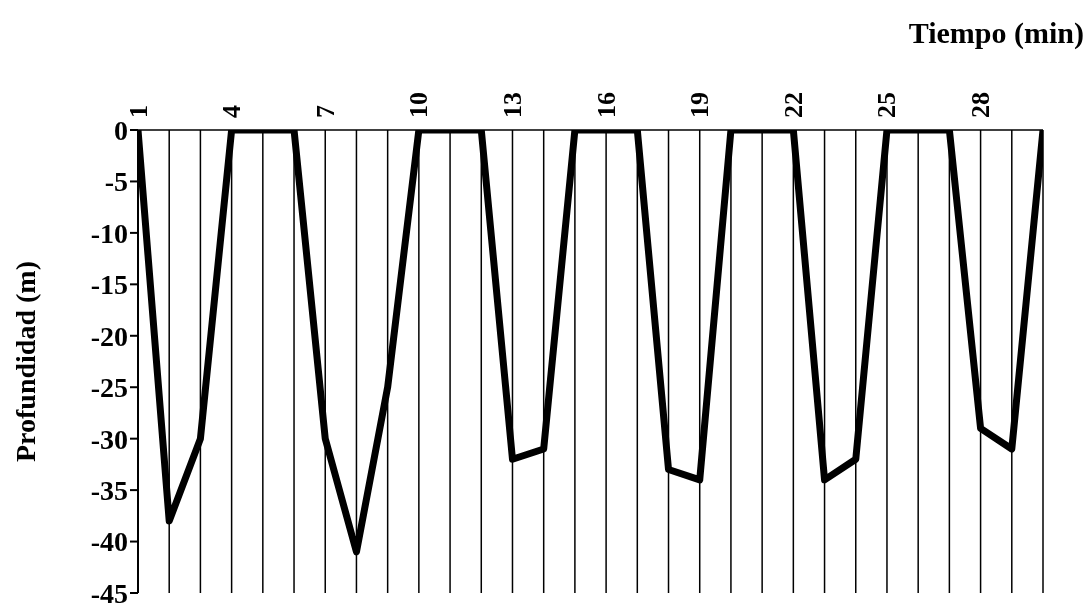  Describe the element at coordinates (793, 105) in the screenshot. I see `x-tick-label: 22` at that location.